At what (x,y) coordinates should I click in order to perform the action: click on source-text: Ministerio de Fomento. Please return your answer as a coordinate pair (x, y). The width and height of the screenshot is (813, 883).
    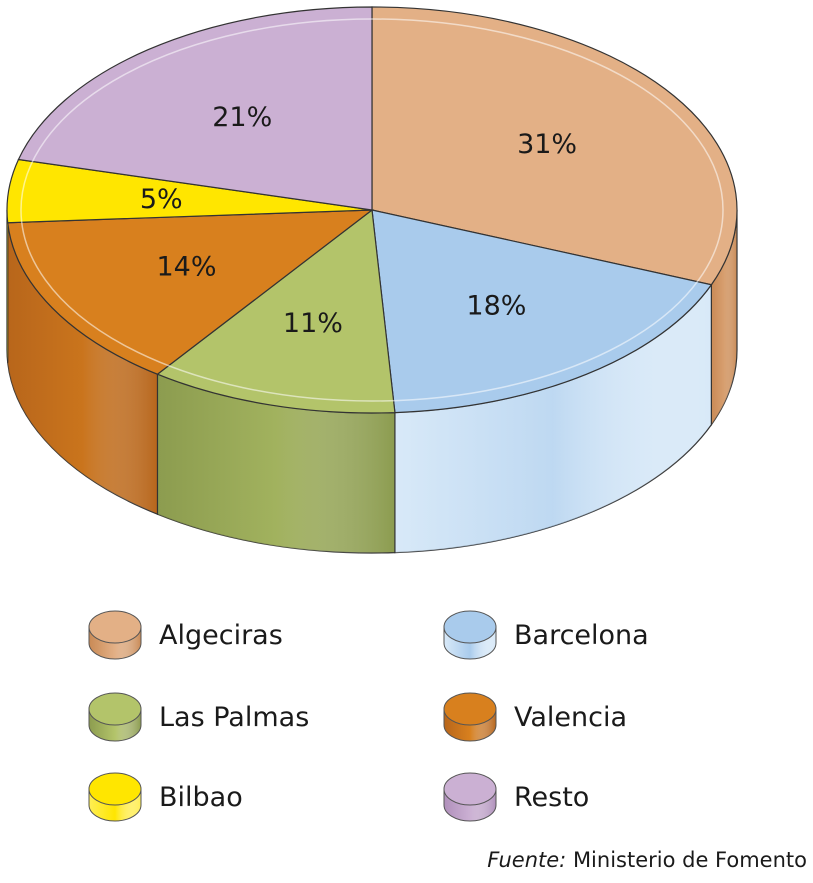
    Looking at the image, I should click on (689, 860).